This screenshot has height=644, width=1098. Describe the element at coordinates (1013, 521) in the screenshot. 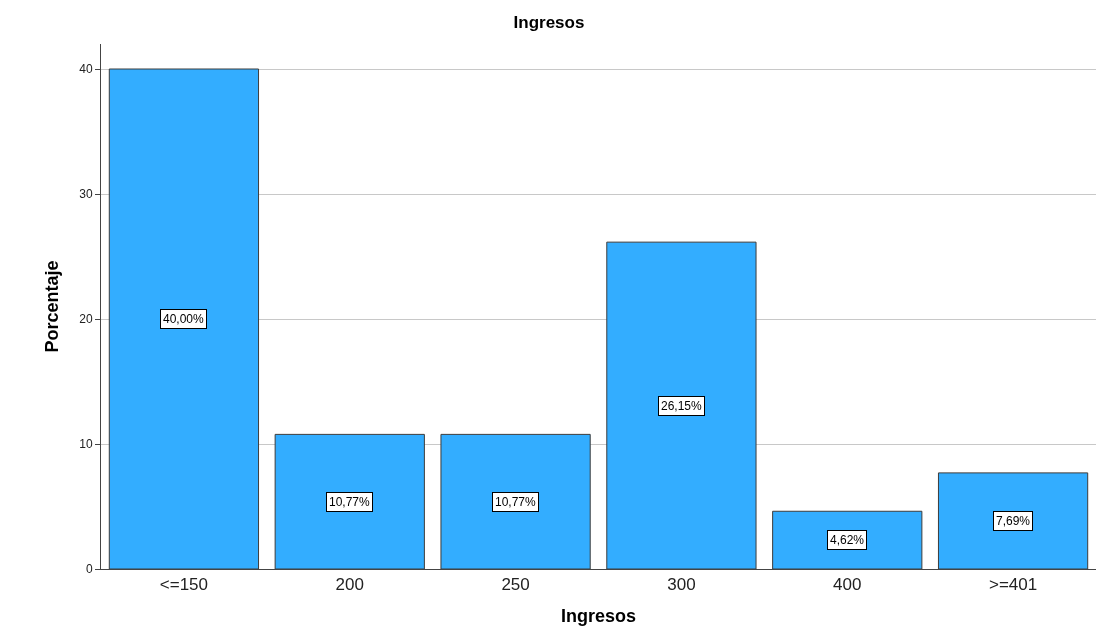

I see `data-label: 7,69%` at that location.